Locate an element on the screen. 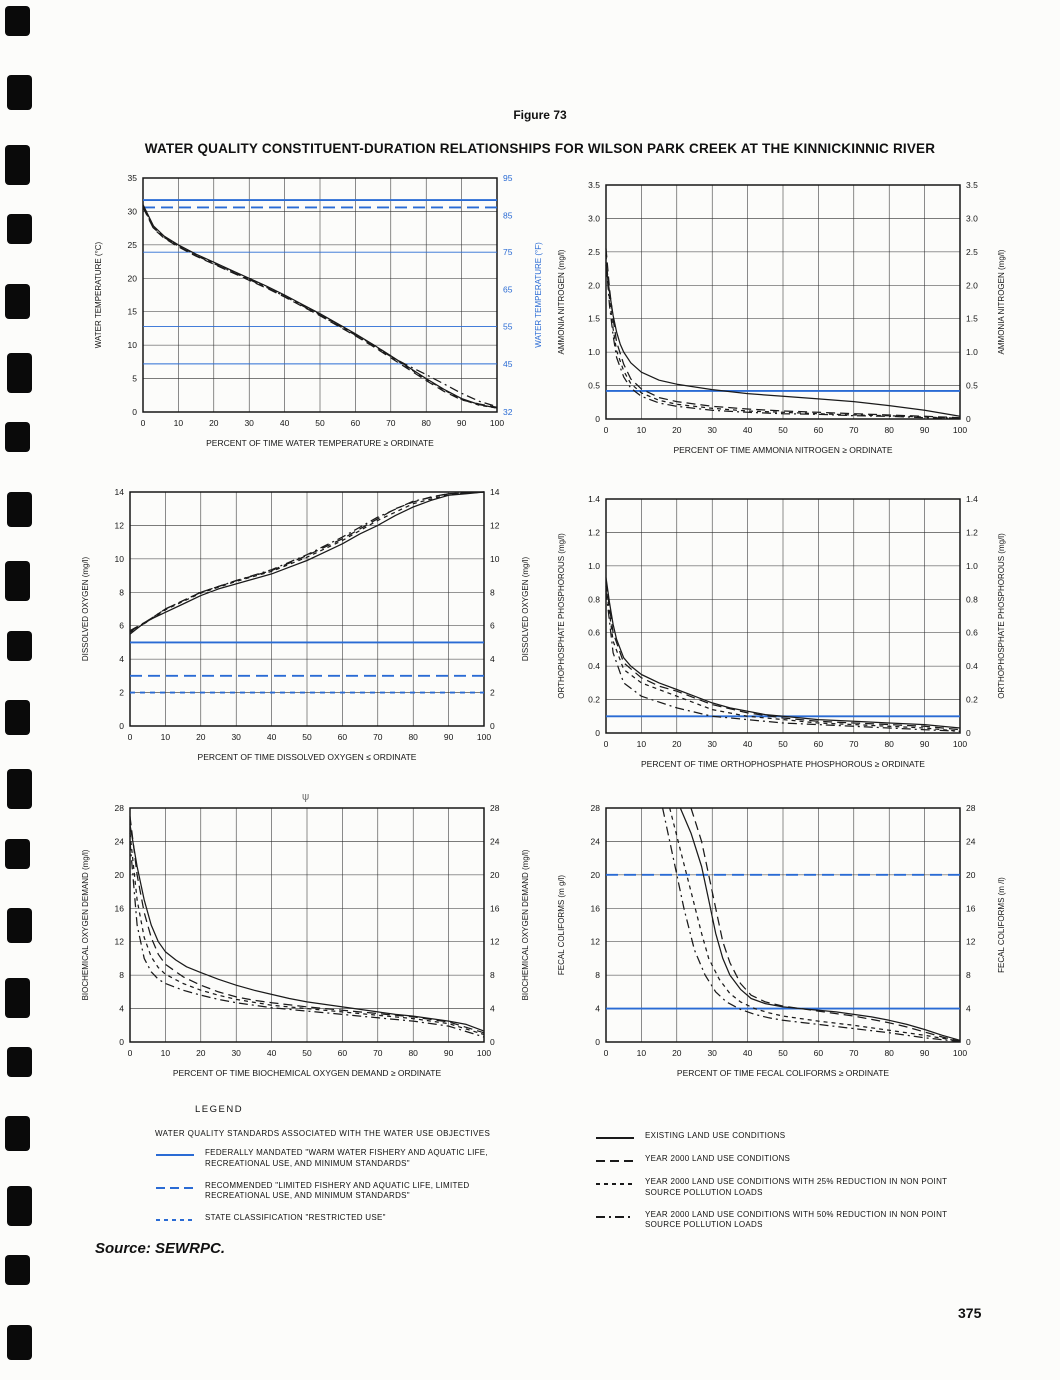 This screenshot has width=1060, height=1380. svg-text: 55 is located at coordinates (508, 326).